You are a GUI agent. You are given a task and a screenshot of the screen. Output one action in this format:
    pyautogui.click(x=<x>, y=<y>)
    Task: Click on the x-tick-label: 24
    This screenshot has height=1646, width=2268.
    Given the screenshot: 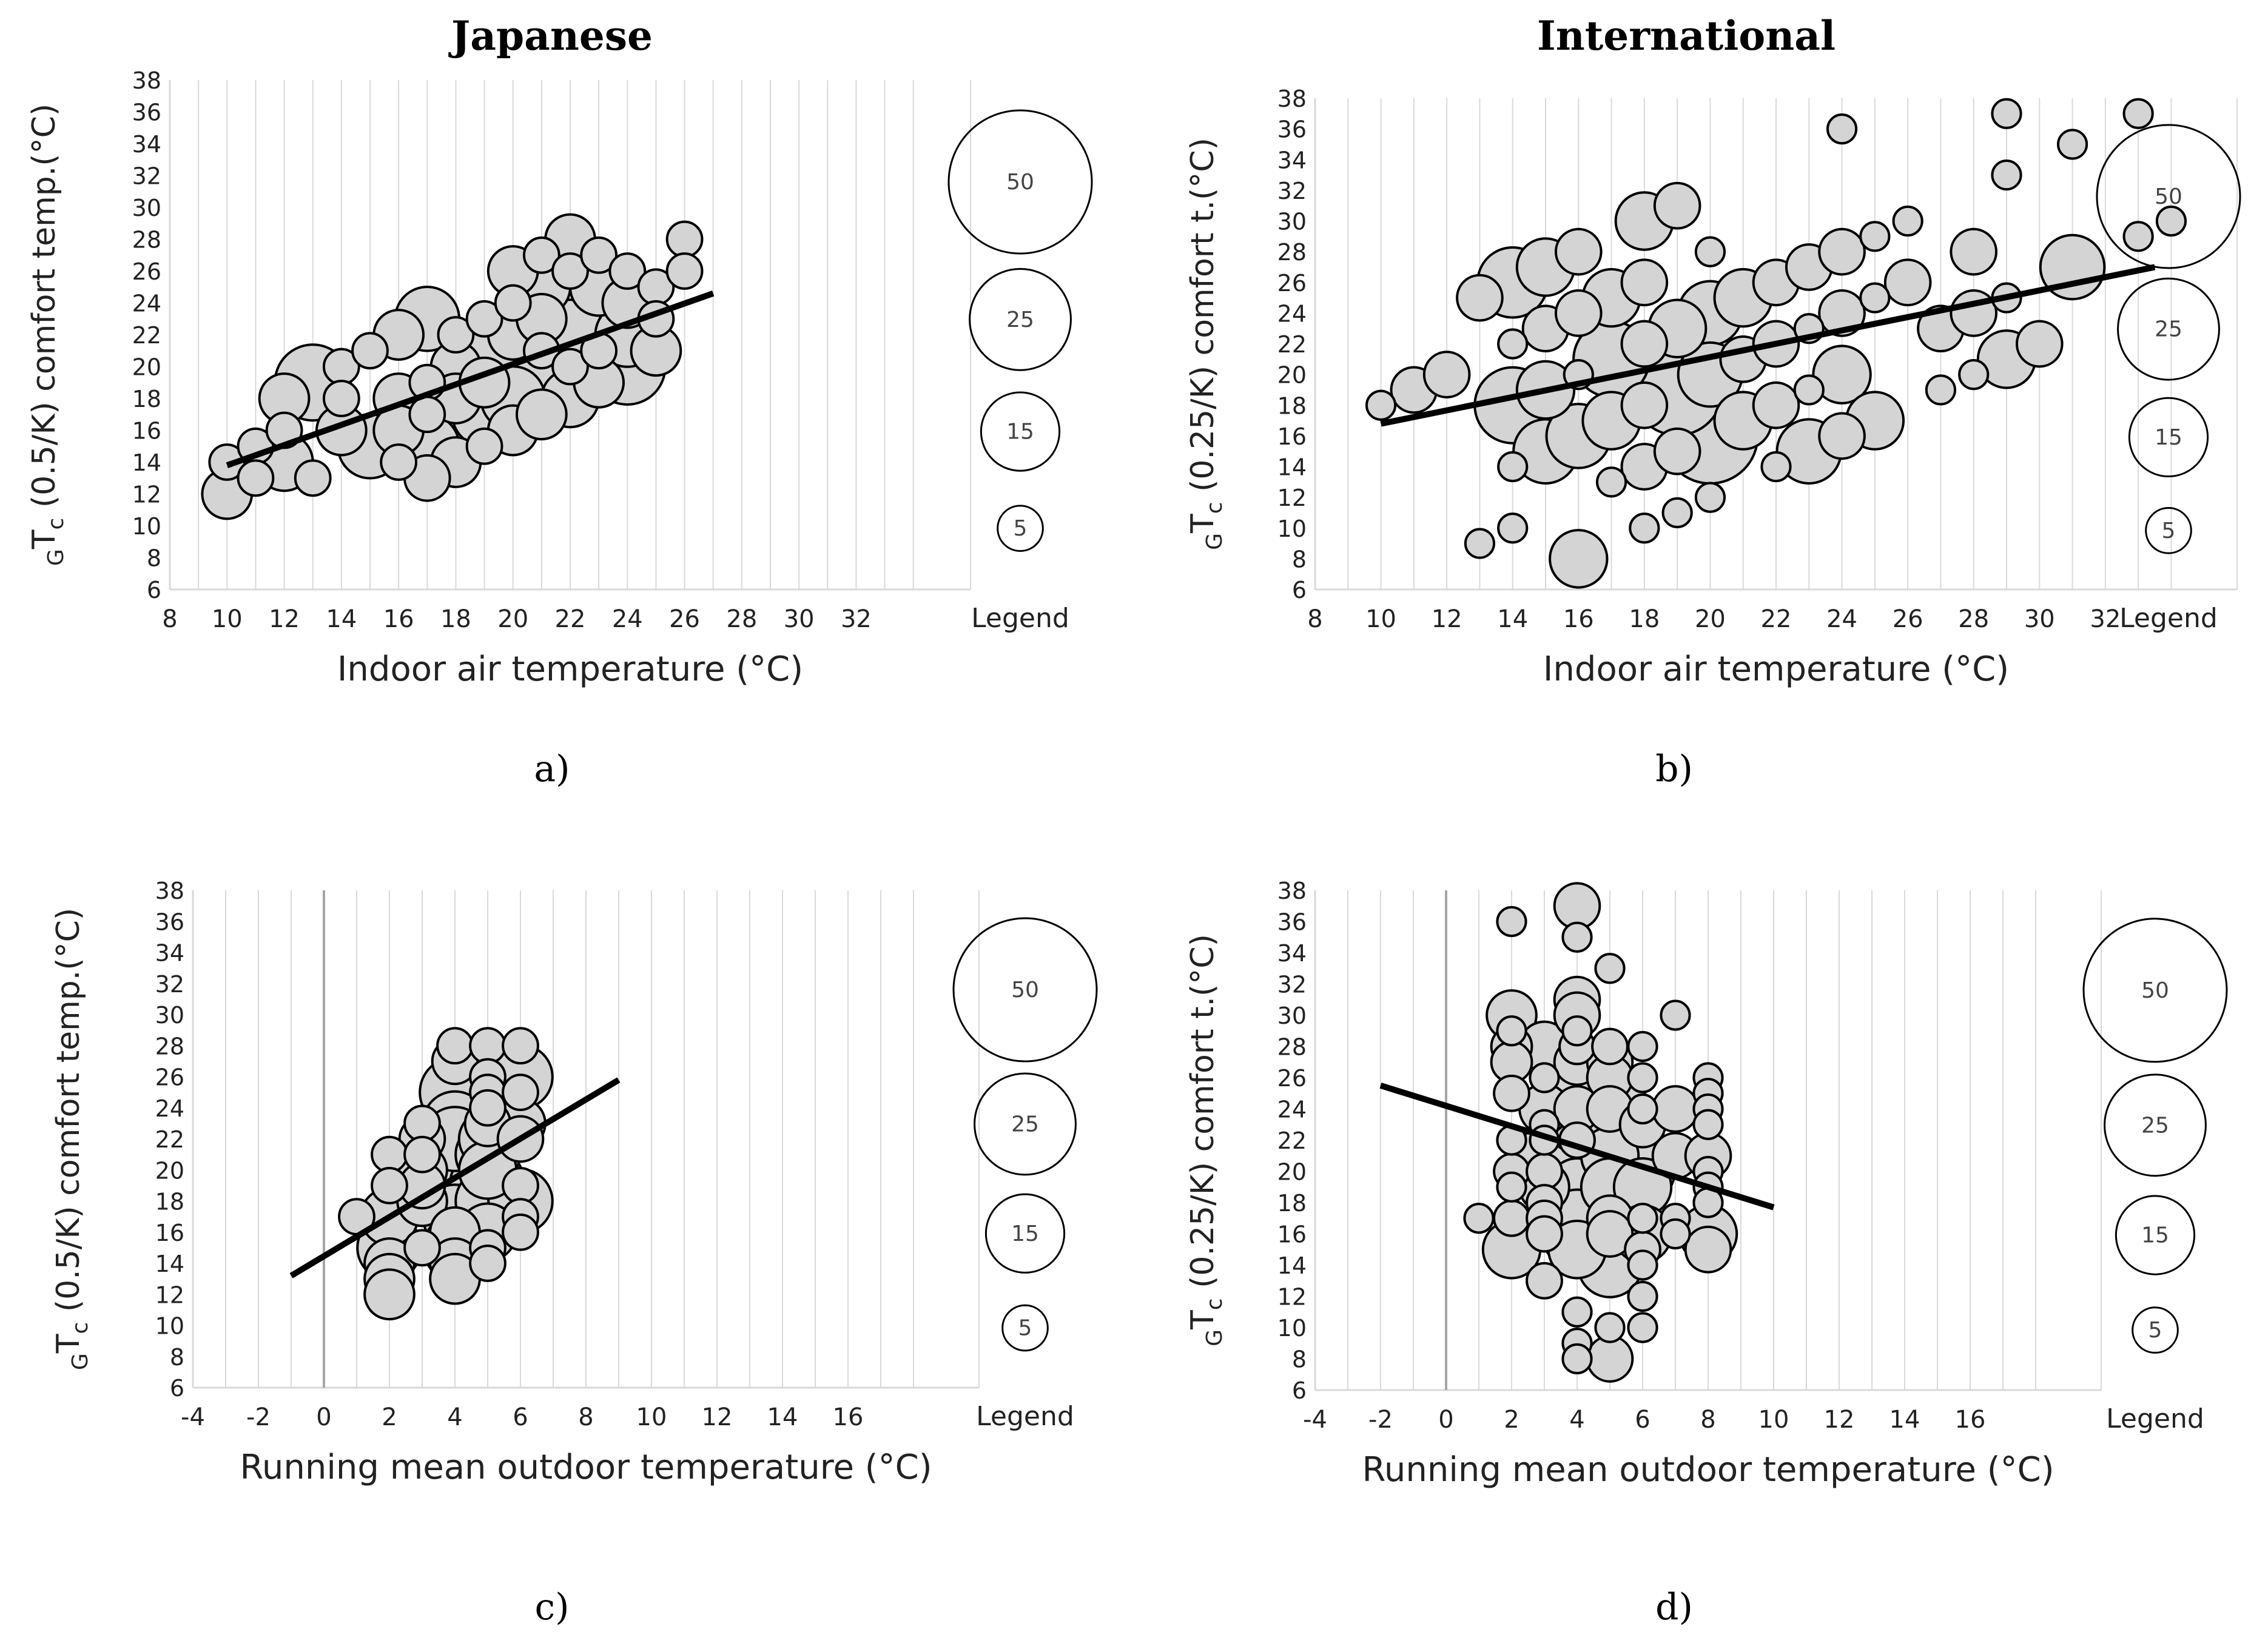 What is the action you would take?
    pyautogui.click(x=627, y=619)
    